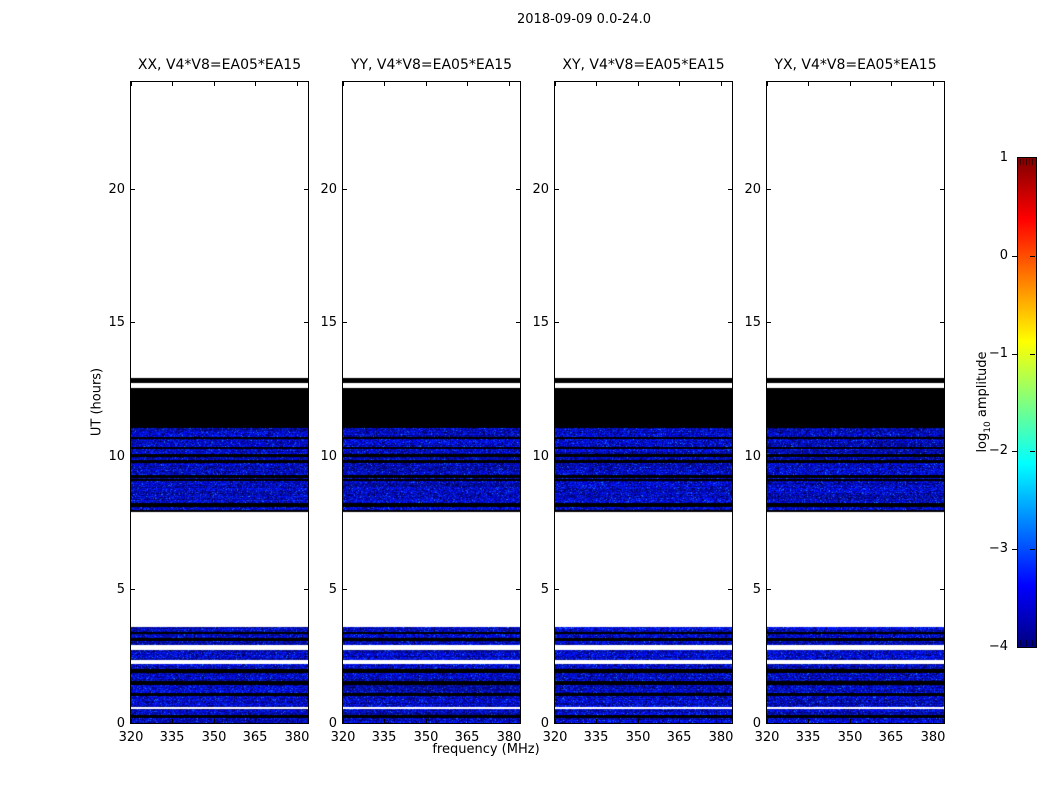 Image resolution: width=1050 pixels, height=800 pixels. I want to click on colorbar, so click(1027, 402).